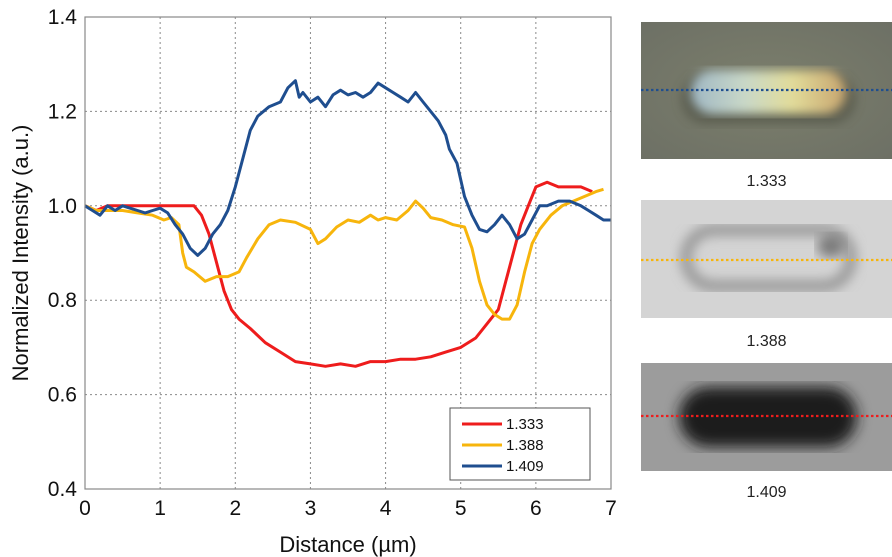 The image size is (892, 557). Describe the element at coordinates (311, 508) in the screenshot. I see `x-tick-label: 3` at that location.